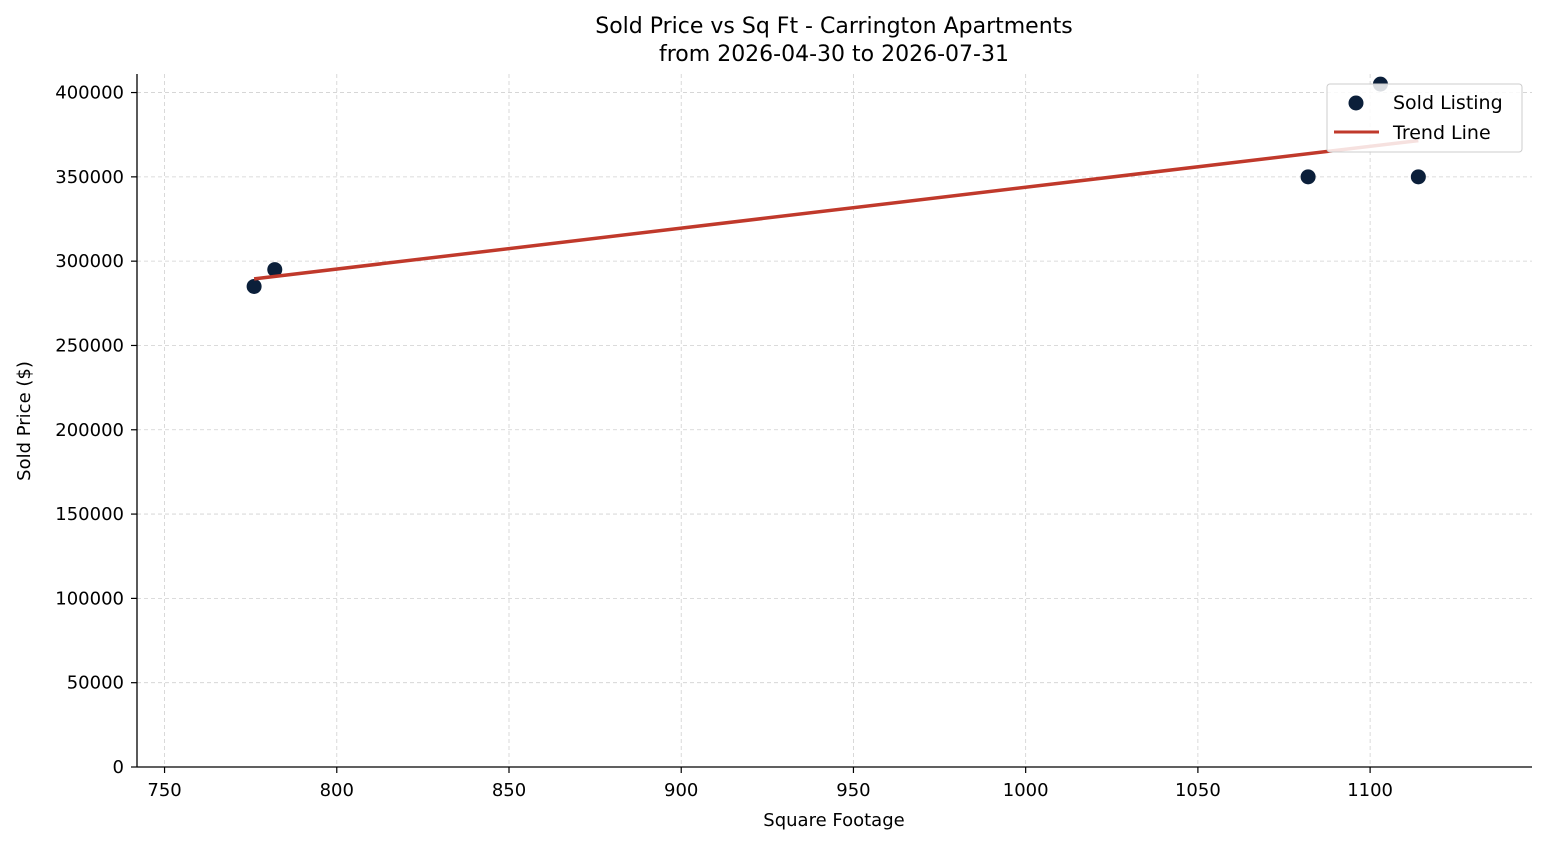  I want to click on y-tick-label: 50000, so click(95, 683).